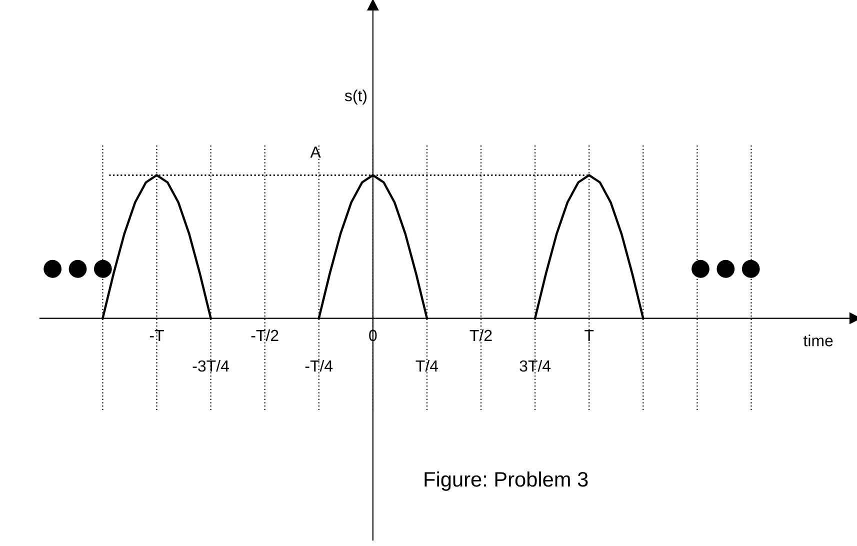 The height and width of the screenshot is (546, 857). Describe the element at coordinates (589, 335) in the screenshot. I see `x-tick-label: T` at that location.